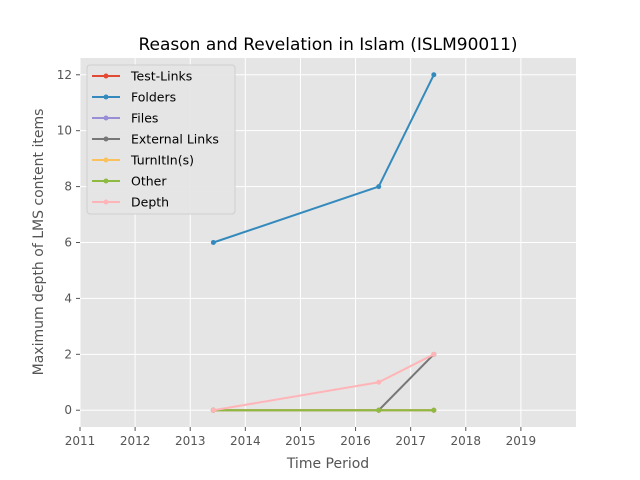 The width and height of the screenshot is (640, 480). Describe the element at coordinates (410, 441) in the screenshot. I see `x-tick-label: 2017` at that location.